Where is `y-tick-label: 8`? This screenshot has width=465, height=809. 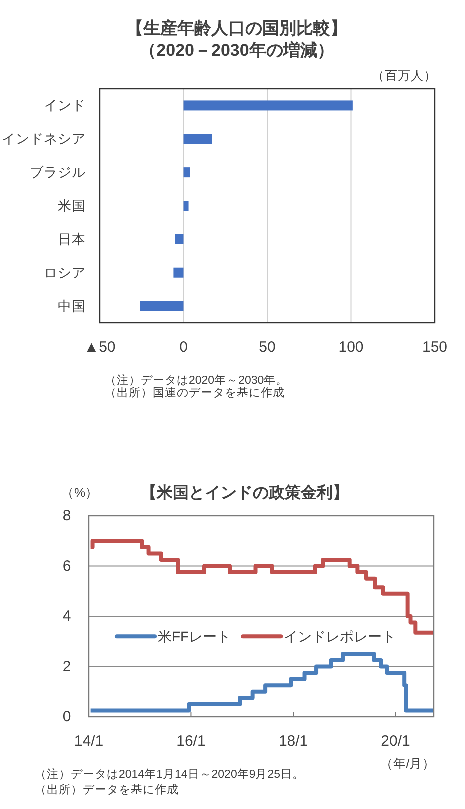 y-tick-label: 8 is located at coordinates (67, 516).